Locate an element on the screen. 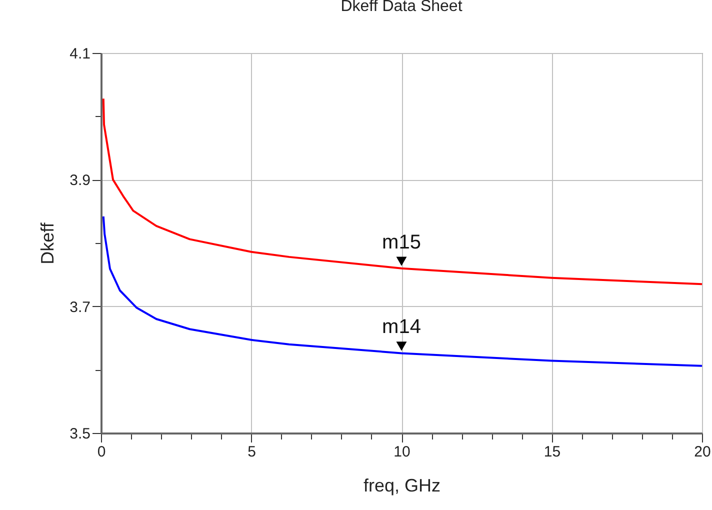 Image resolution: width=712 pixels, height=510 pixels. y-tick-label: 3.5 is located at coordinates (80, 434).